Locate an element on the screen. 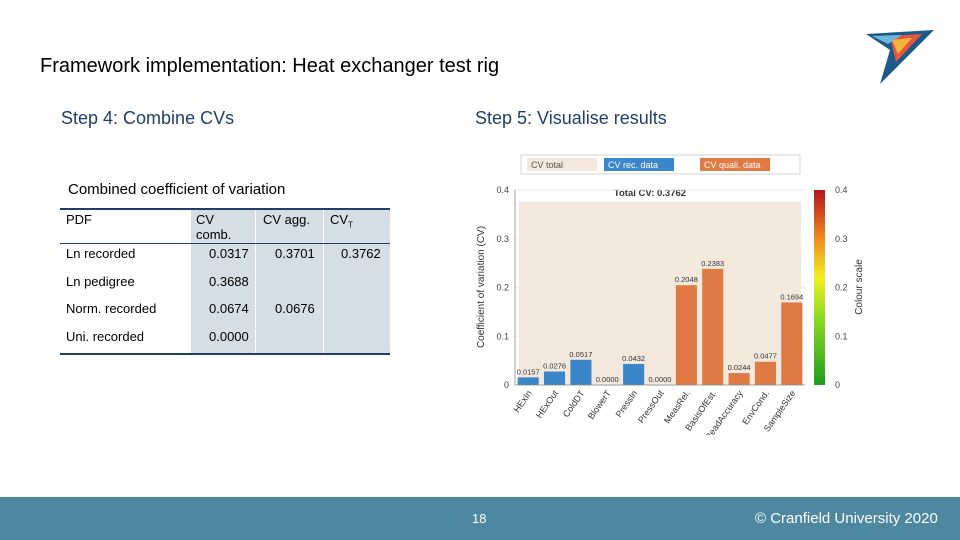 This screenshot has width=960, height=540. bar-value-label: 0.0244 is located at coordinates (739, 367).